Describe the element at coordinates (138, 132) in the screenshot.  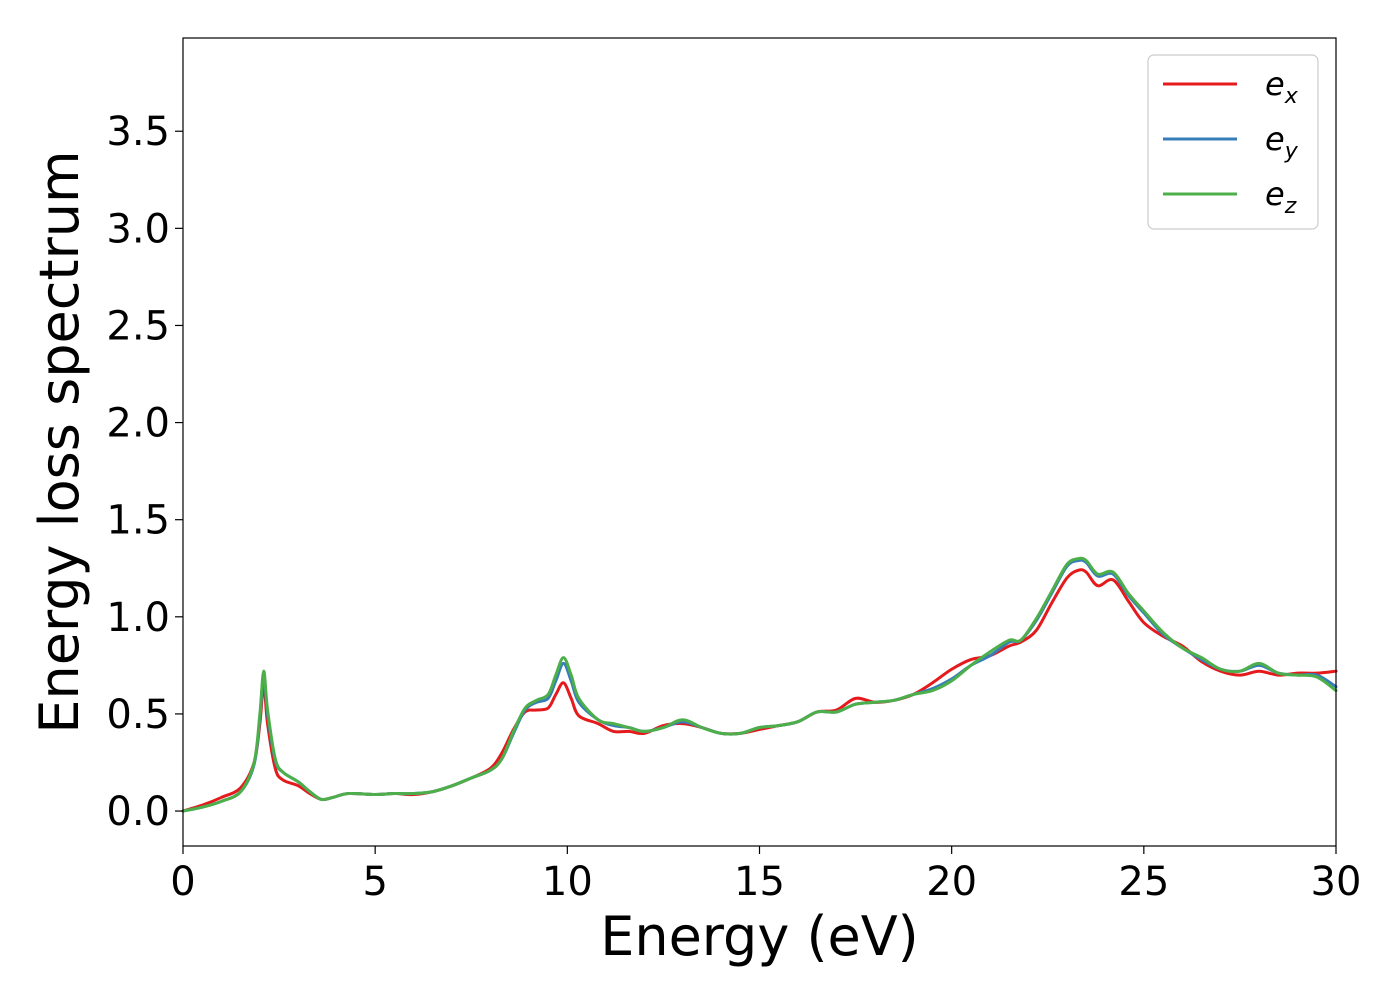
I see `y-tick-label: 3.5` at that location.